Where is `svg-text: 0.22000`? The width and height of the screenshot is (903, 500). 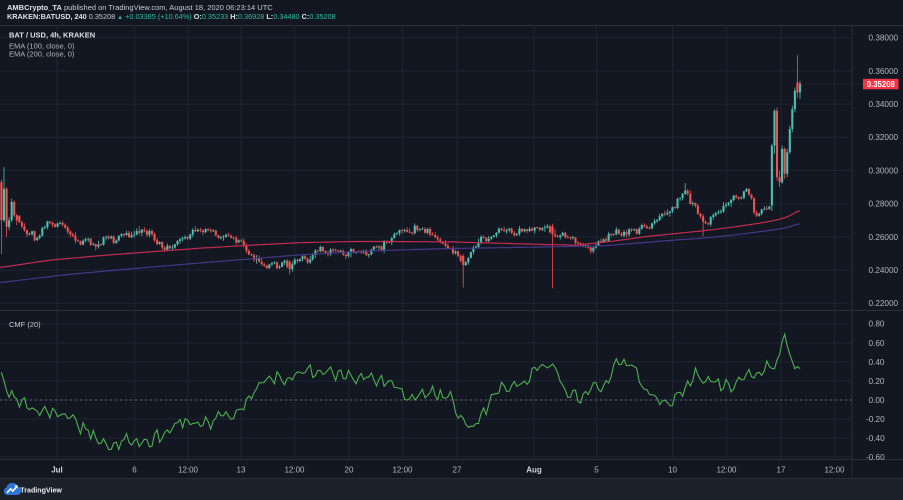
svg-text: 0.22000 is located at coordinates (884, 303).